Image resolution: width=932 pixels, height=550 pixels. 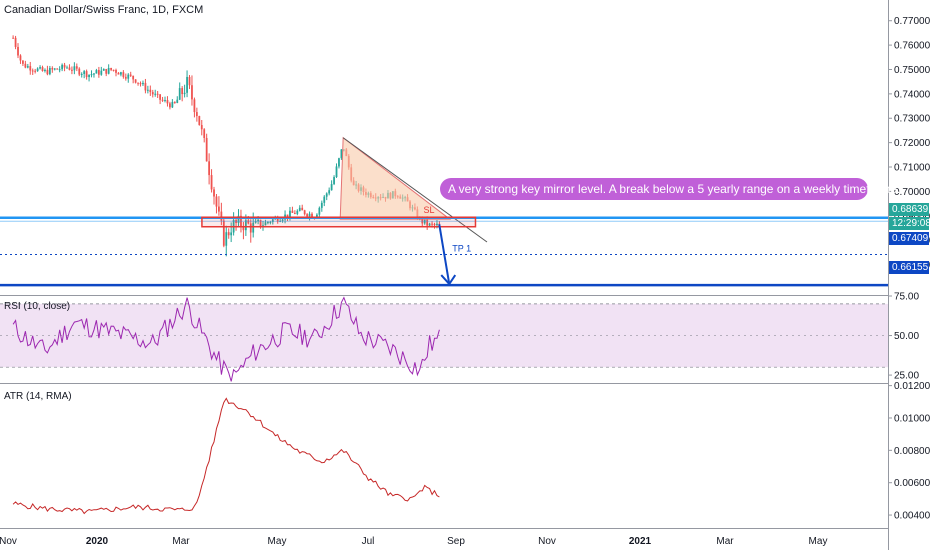 What do you see at coordinates (912, 168) in the screenshot?
I see `price-tick-label: 0.71000` at bounding box center [912, 168].